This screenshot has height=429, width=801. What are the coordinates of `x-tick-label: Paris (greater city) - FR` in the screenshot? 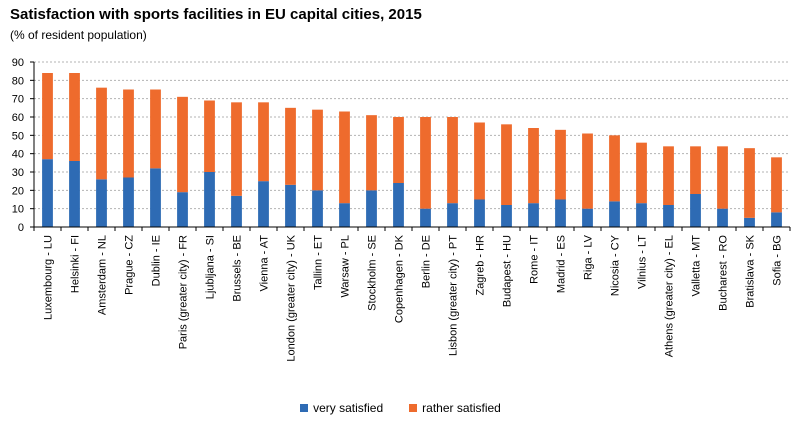 It's located at (184, 292).